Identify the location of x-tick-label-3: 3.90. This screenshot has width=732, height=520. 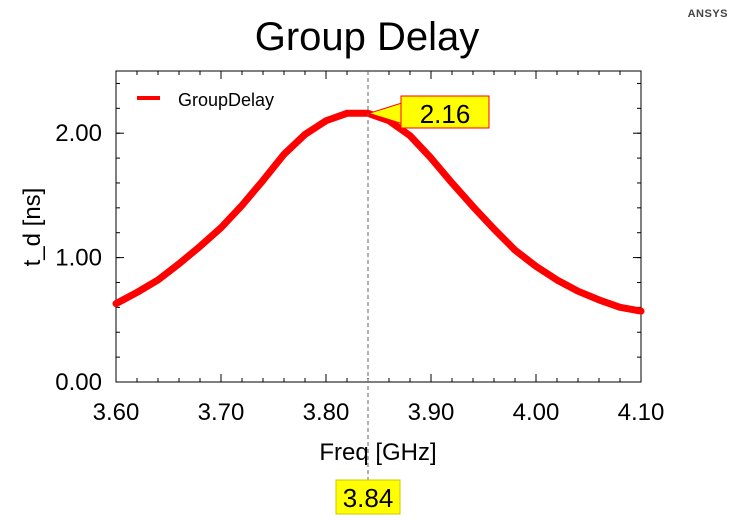
(431, 412).